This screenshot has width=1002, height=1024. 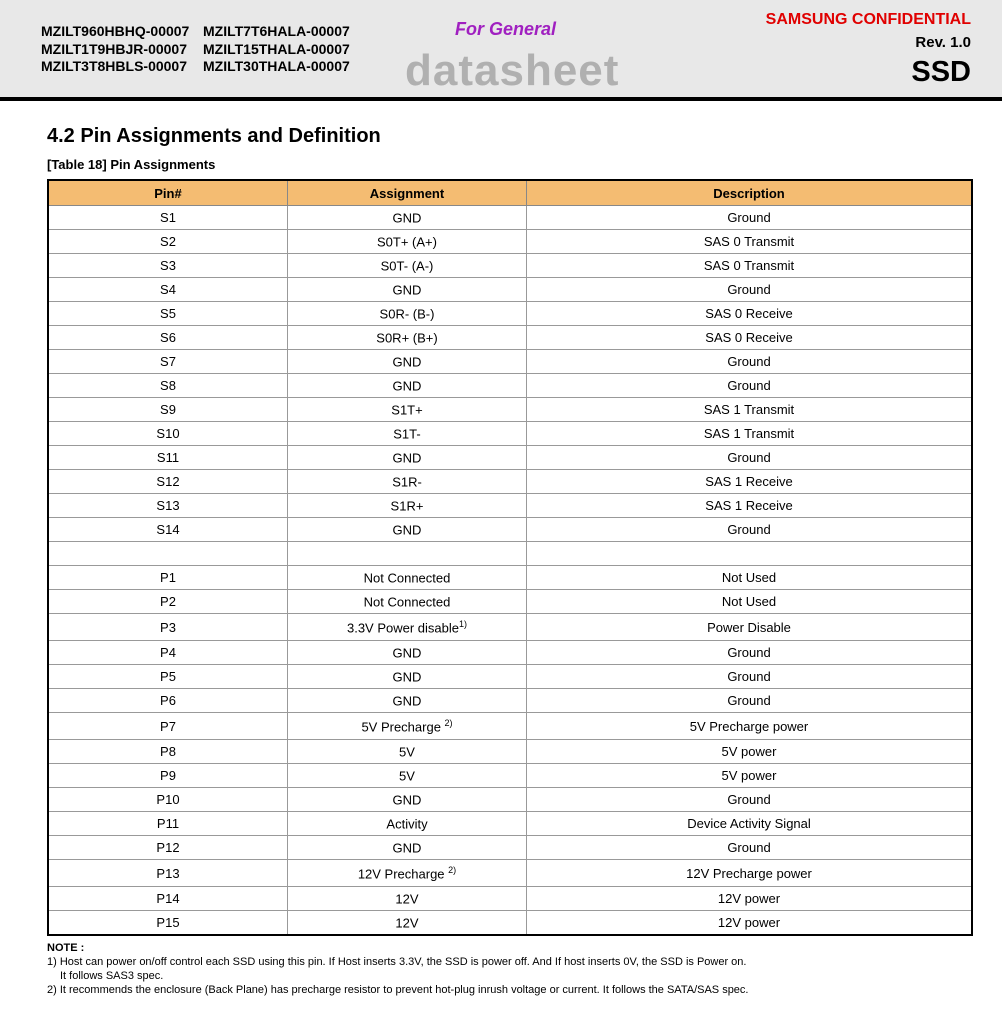 I want to click on assignment-text: S1T+, so click(x=407, y=410).